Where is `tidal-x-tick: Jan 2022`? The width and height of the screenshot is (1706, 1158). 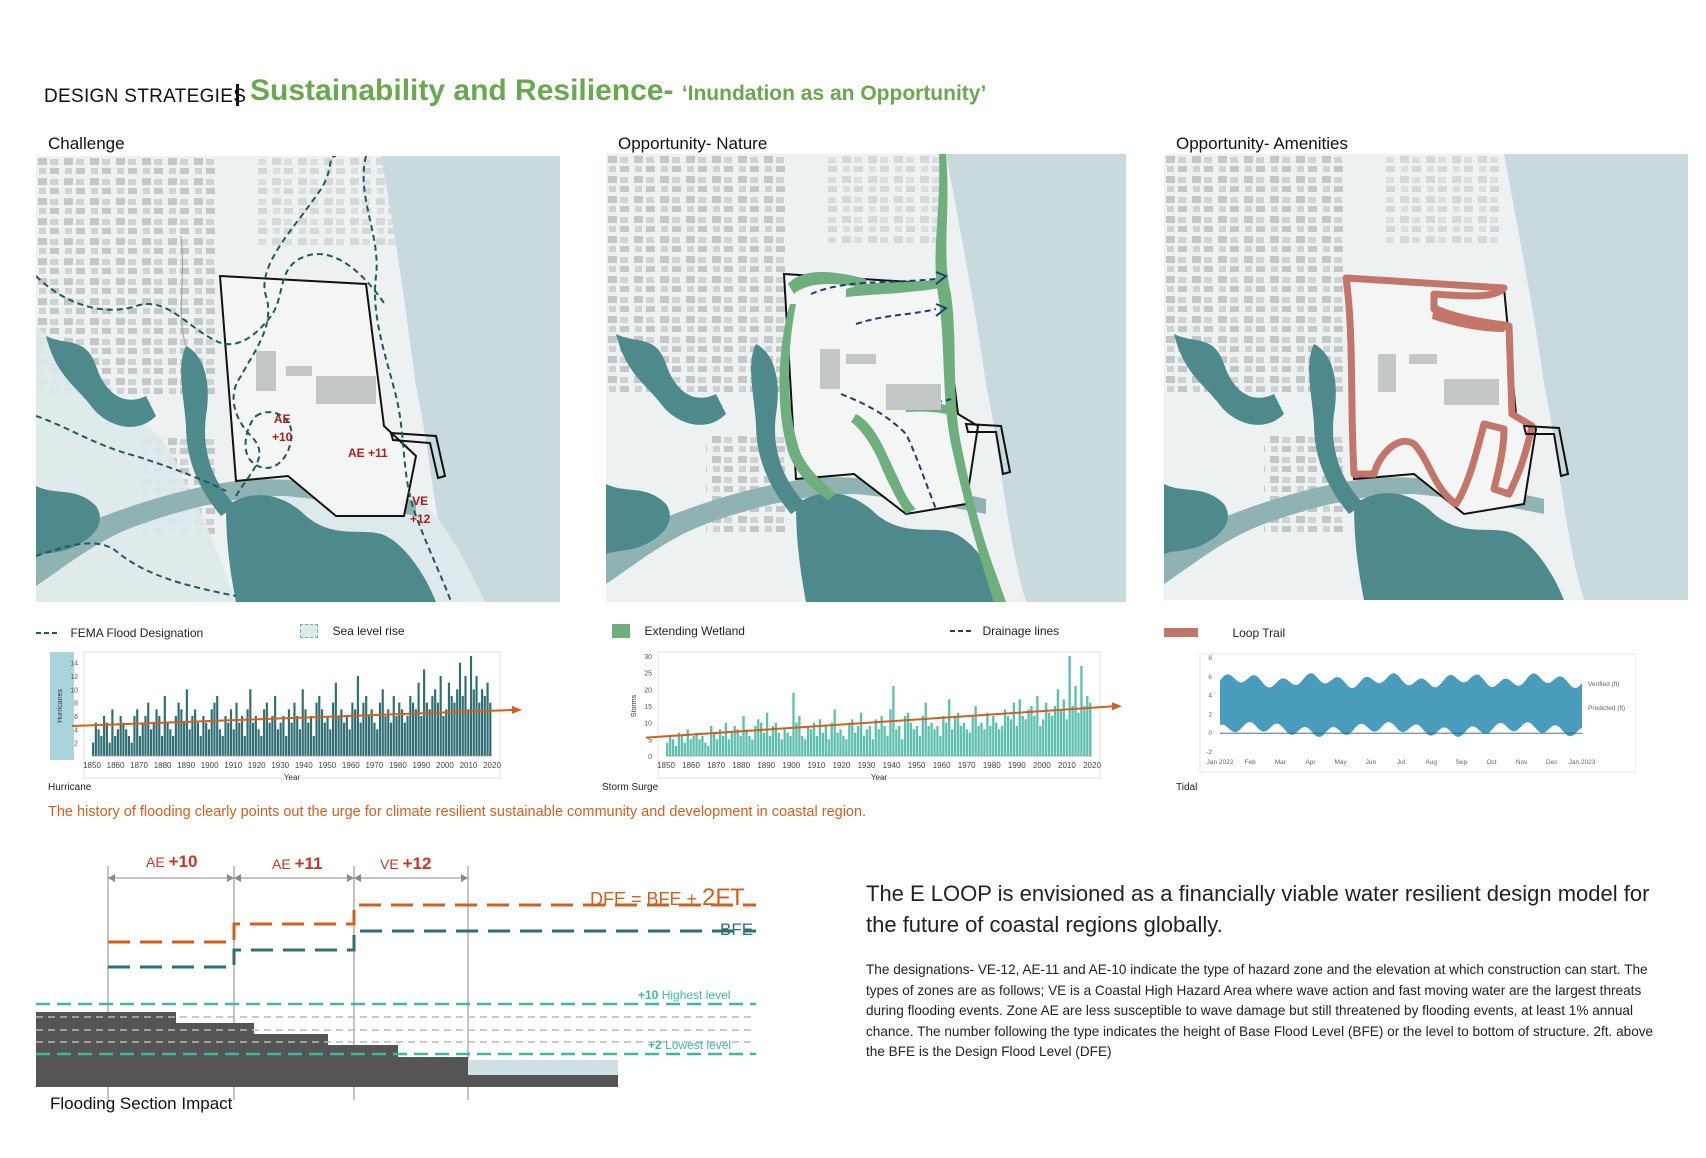
tidal-x-tick: Jan 2022 is located at coordinates (1220, 762).